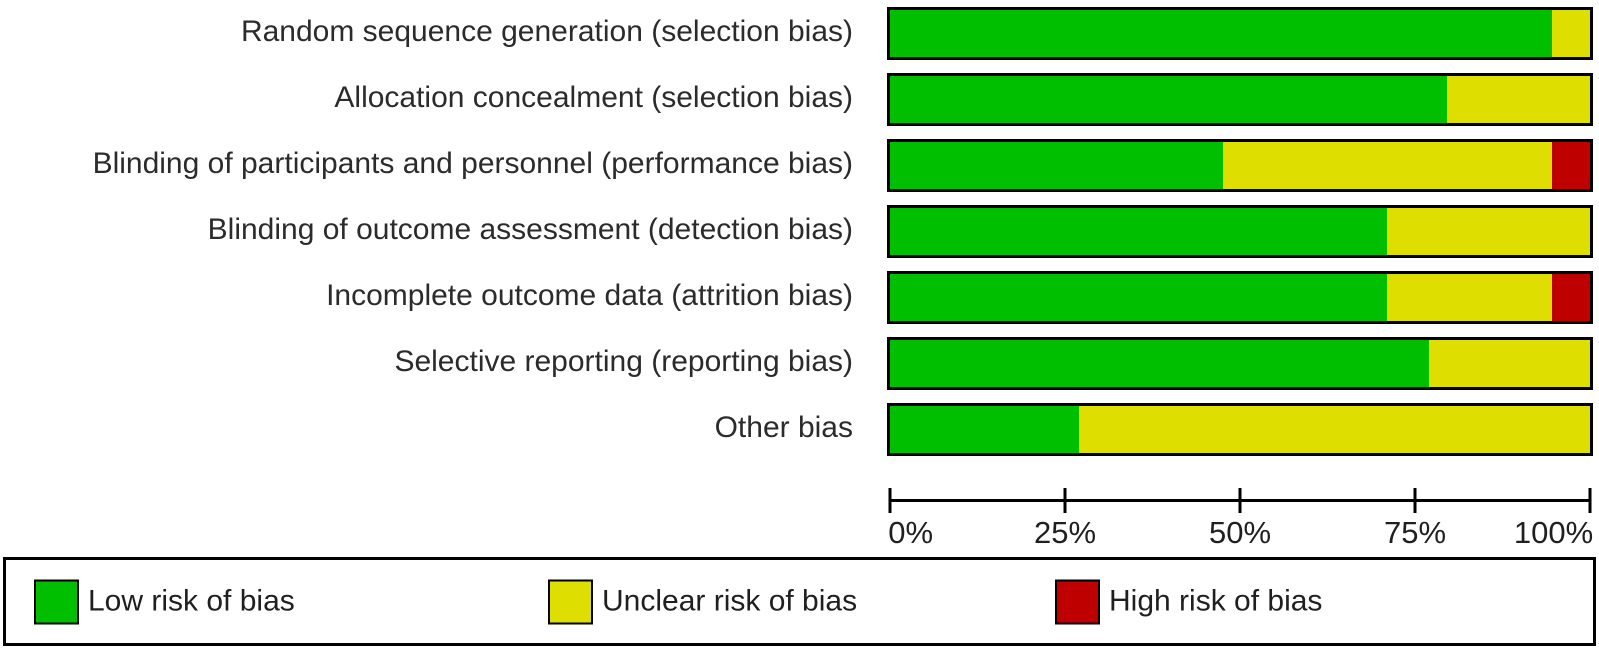 This screenshot has height=649, width=1599. What do you see at coordinates (56, 601) in the screenshot?
I see `low-risk-swatch-icon` at bounding box center [56, 601].